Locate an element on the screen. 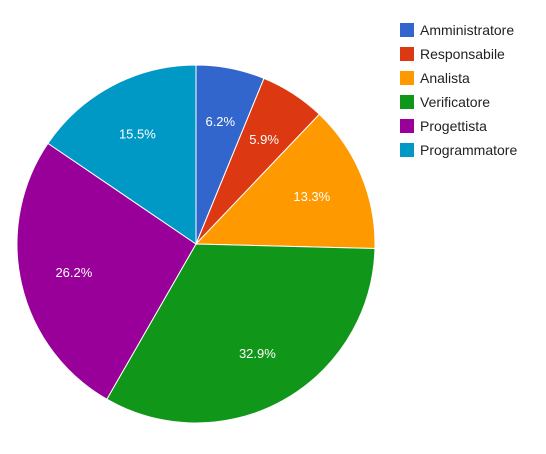 The width and height of the screenshot is (546, 454). legend-entry-label: Responsabile is located at coordinates (462, 54).